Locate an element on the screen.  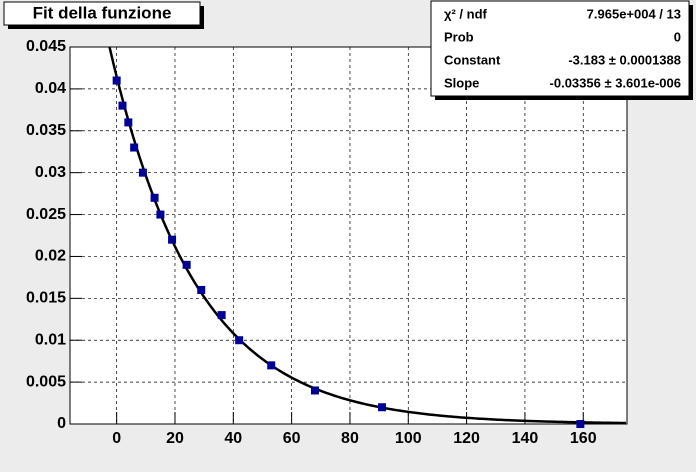
y-tick-label: 0.035 is located at coordinates (46, 130).